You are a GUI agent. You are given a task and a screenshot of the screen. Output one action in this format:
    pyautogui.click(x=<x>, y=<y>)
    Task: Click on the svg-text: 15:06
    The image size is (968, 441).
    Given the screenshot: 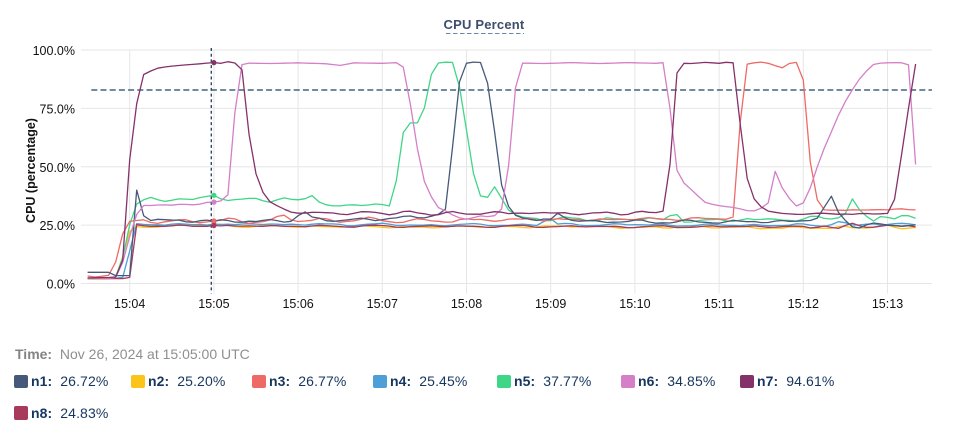 What is the action you would take?
    pyautogui.click(x=297, y=304)
    